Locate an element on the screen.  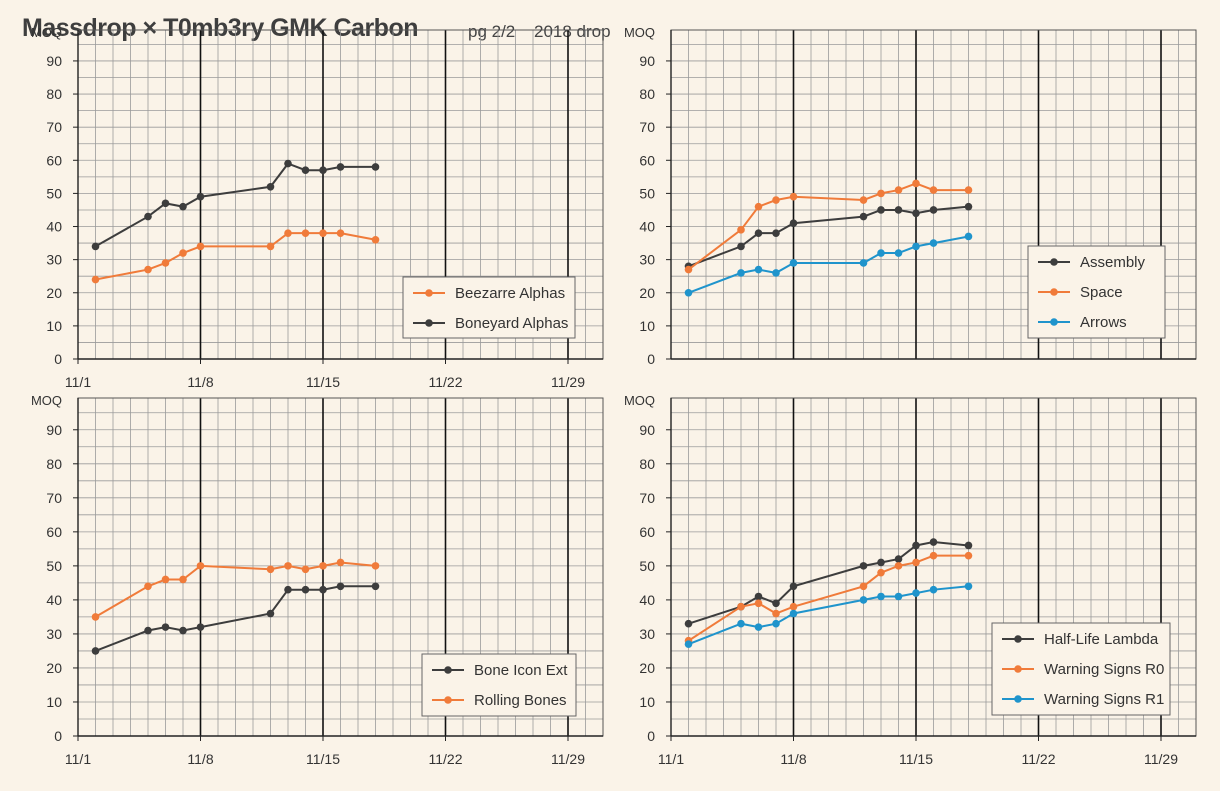
y-tick-label: 60 is located at coordinates (54, 532).